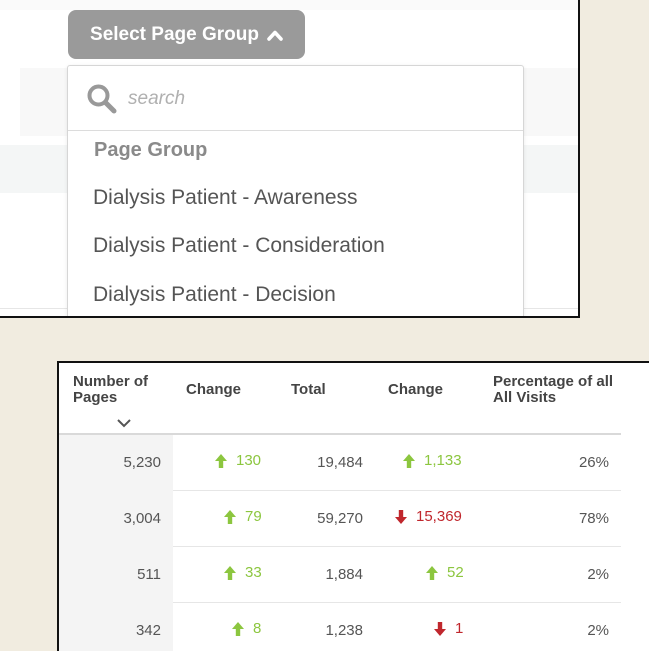  I want to click on table-row: 5,230 130 19,484 1,133 26%, so click(340, 463).